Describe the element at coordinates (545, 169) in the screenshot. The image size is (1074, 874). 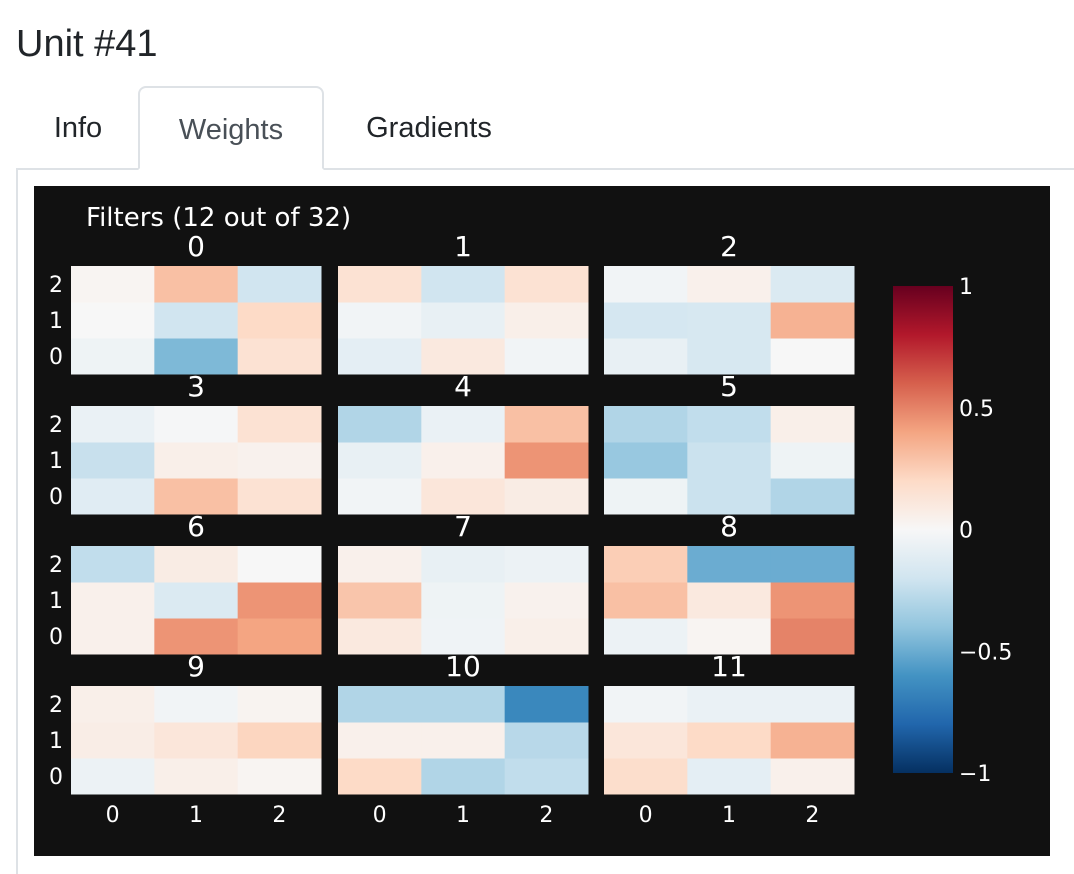
I see `tab-bar-divider` at that location.